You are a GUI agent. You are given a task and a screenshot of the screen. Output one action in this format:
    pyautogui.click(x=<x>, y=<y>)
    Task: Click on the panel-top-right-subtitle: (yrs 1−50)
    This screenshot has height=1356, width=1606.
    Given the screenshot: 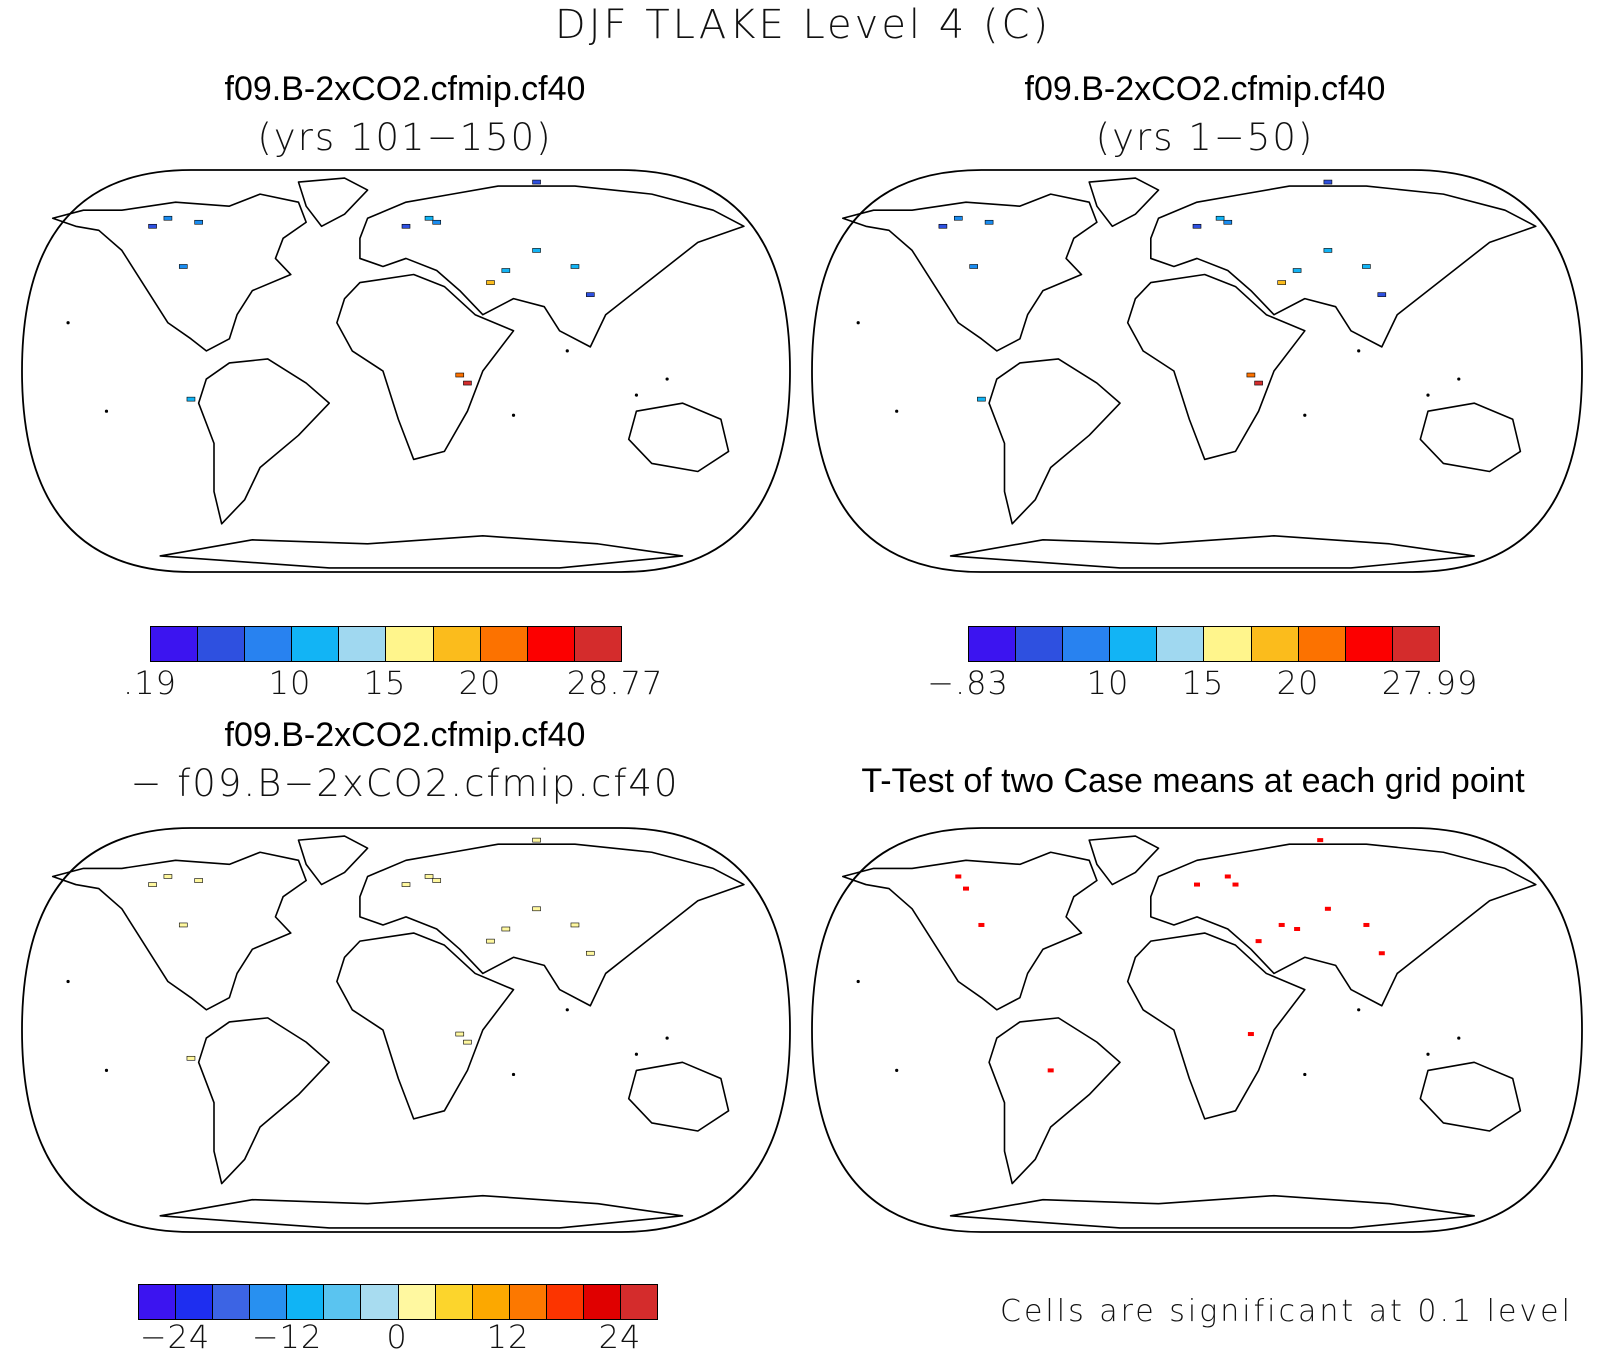 What is the action you would take?
    pyautogui.click(x=1205, y=137)
    